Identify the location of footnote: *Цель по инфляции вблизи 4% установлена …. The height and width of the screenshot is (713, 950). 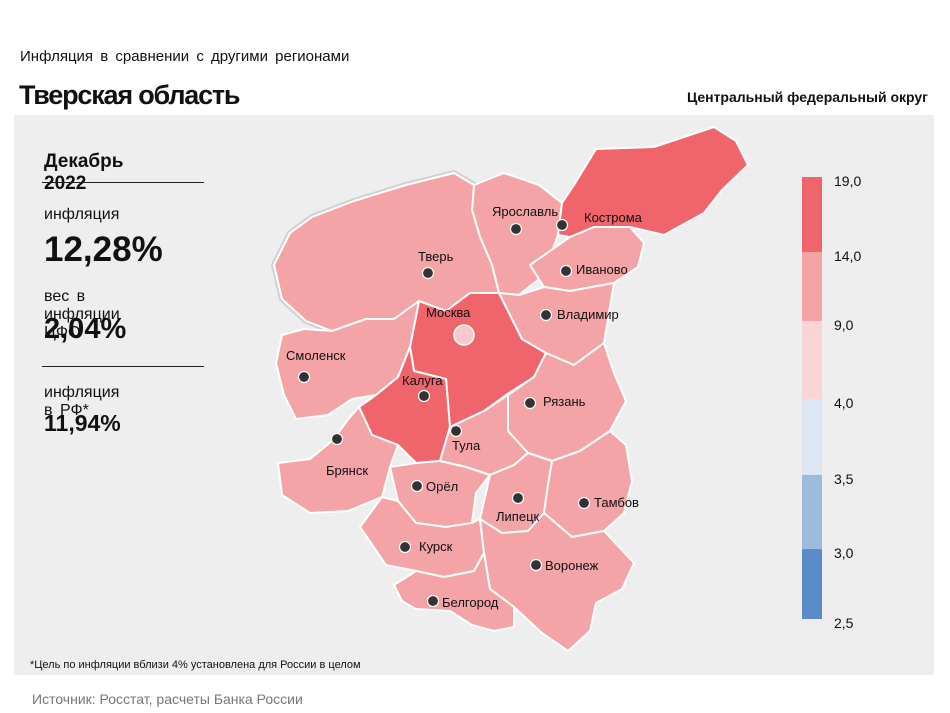
(195, 665).